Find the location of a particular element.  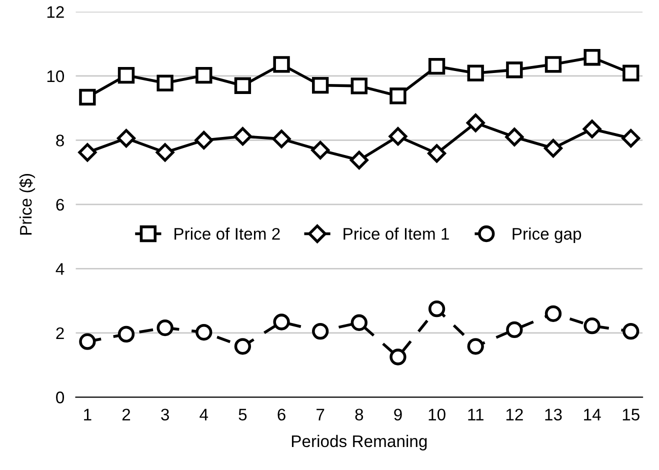

legend-label: Price of Item 2 is located at coordinates (227, 234).